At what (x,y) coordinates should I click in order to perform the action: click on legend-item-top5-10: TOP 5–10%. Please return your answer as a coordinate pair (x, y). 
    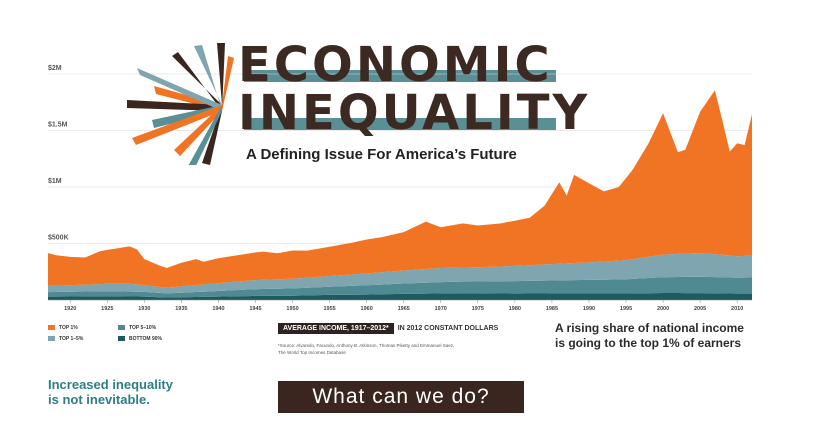
    Looking at the image, I should click on (137, 328).